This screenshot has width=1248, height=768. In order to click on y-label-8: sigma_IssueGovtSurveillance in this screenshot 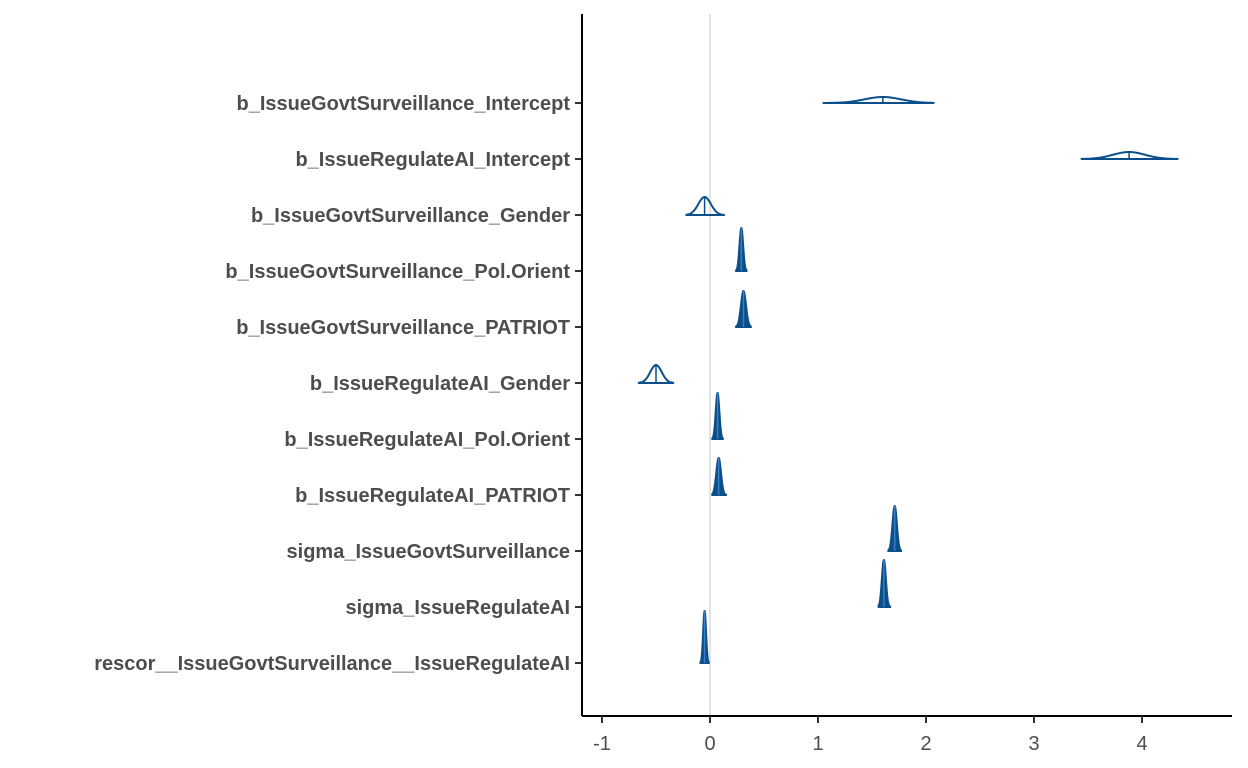, I will do `click(428, 552)`.